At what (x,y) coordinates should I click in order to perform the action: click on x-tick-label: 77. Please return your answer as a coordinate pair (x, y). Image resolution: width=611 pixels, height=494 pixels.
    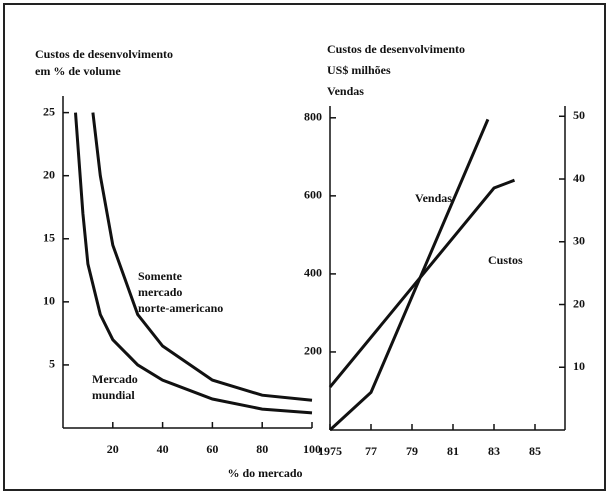
    Looking at the image, I should click on (371, 451).